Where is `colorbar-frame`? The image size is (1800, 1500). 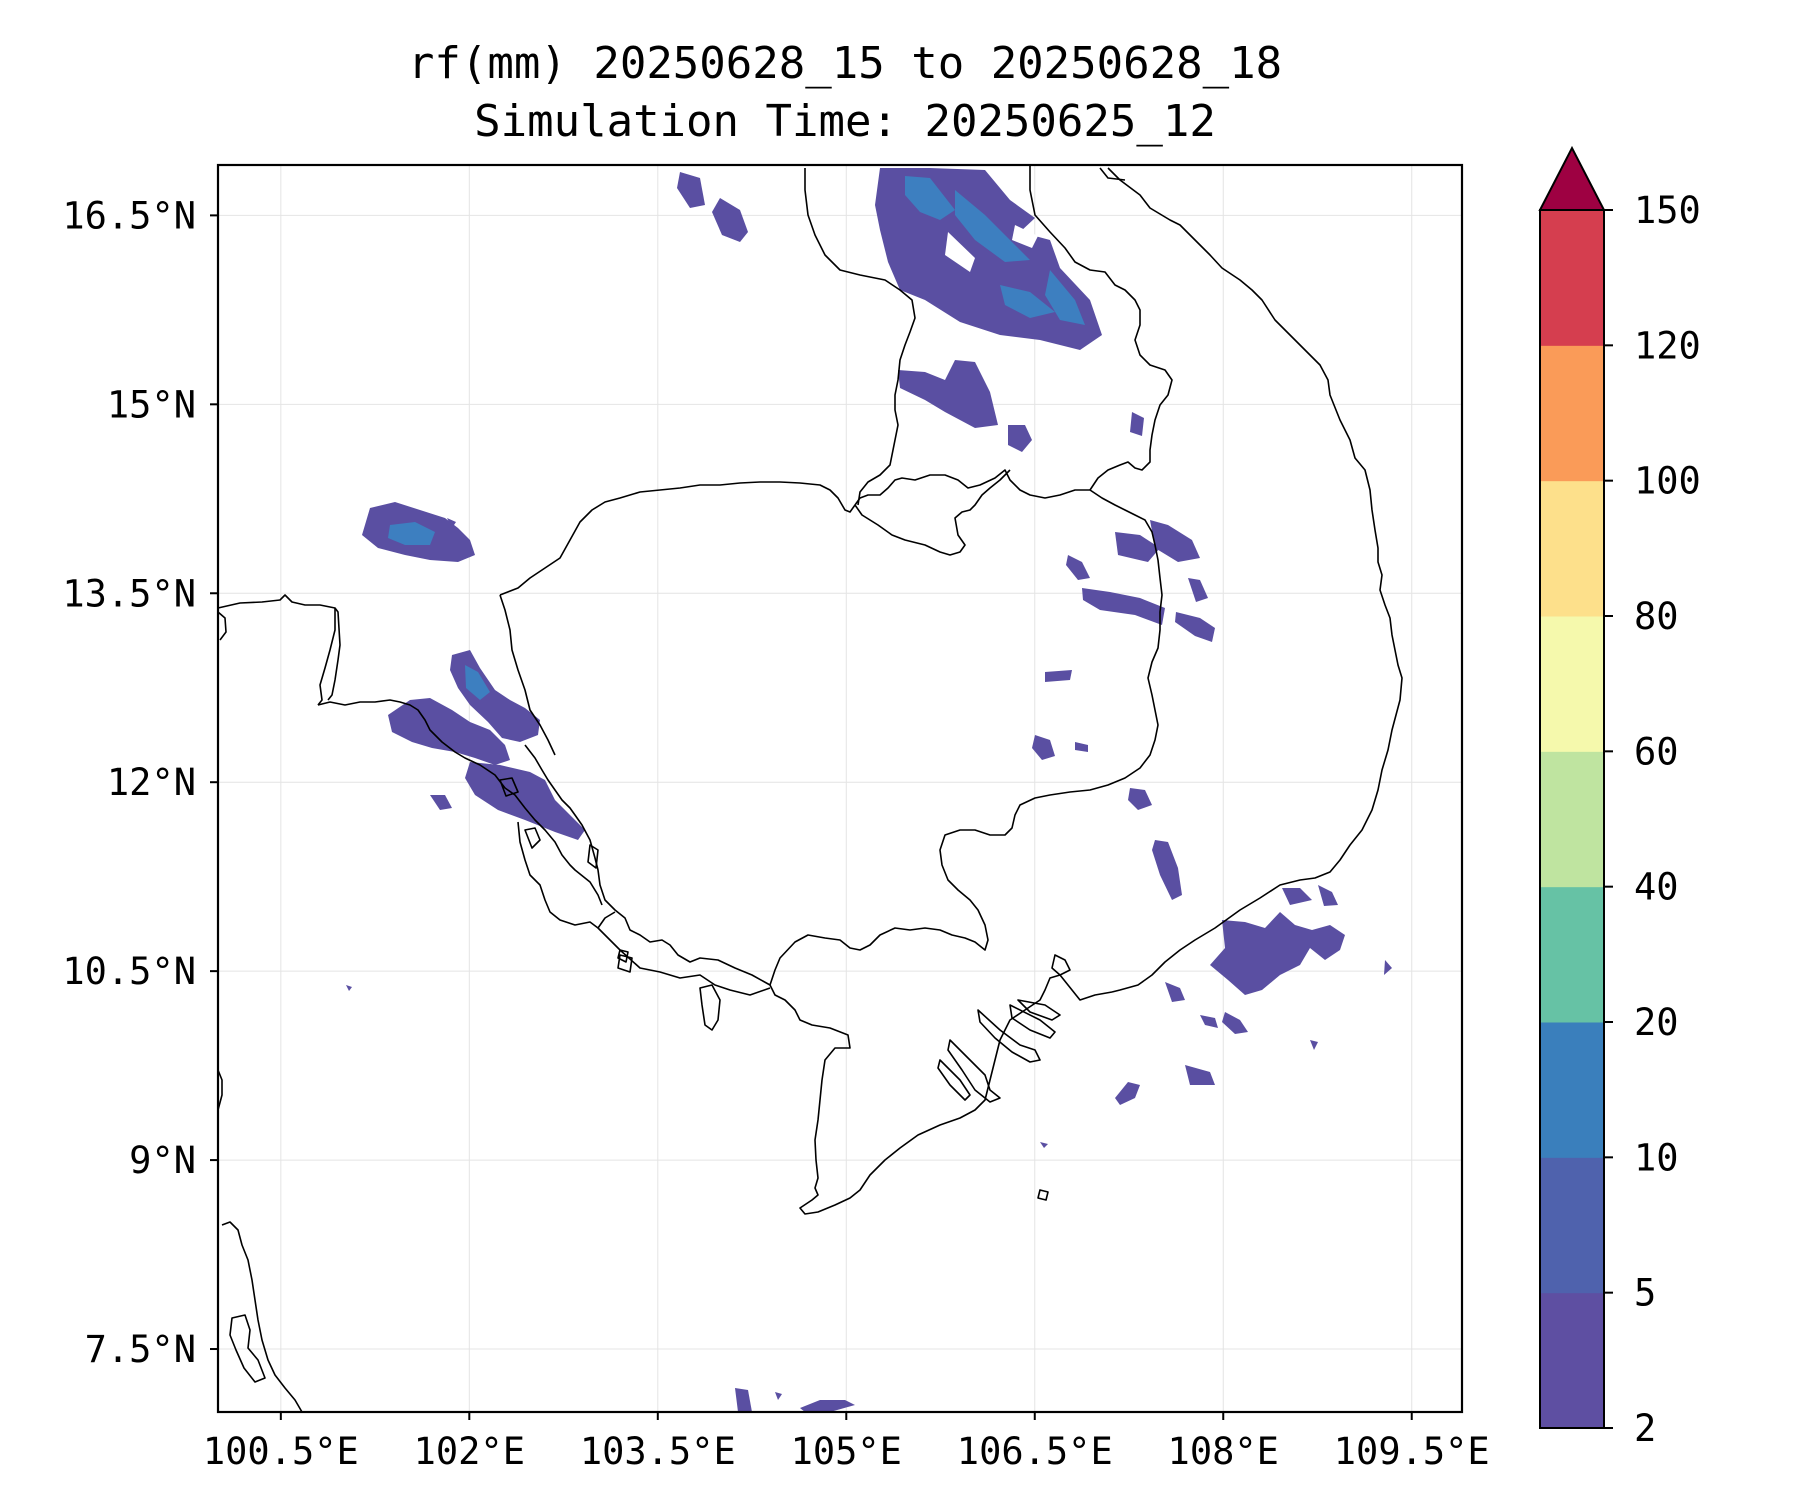
colorbar-frame is located at coordinates (1572, 819).